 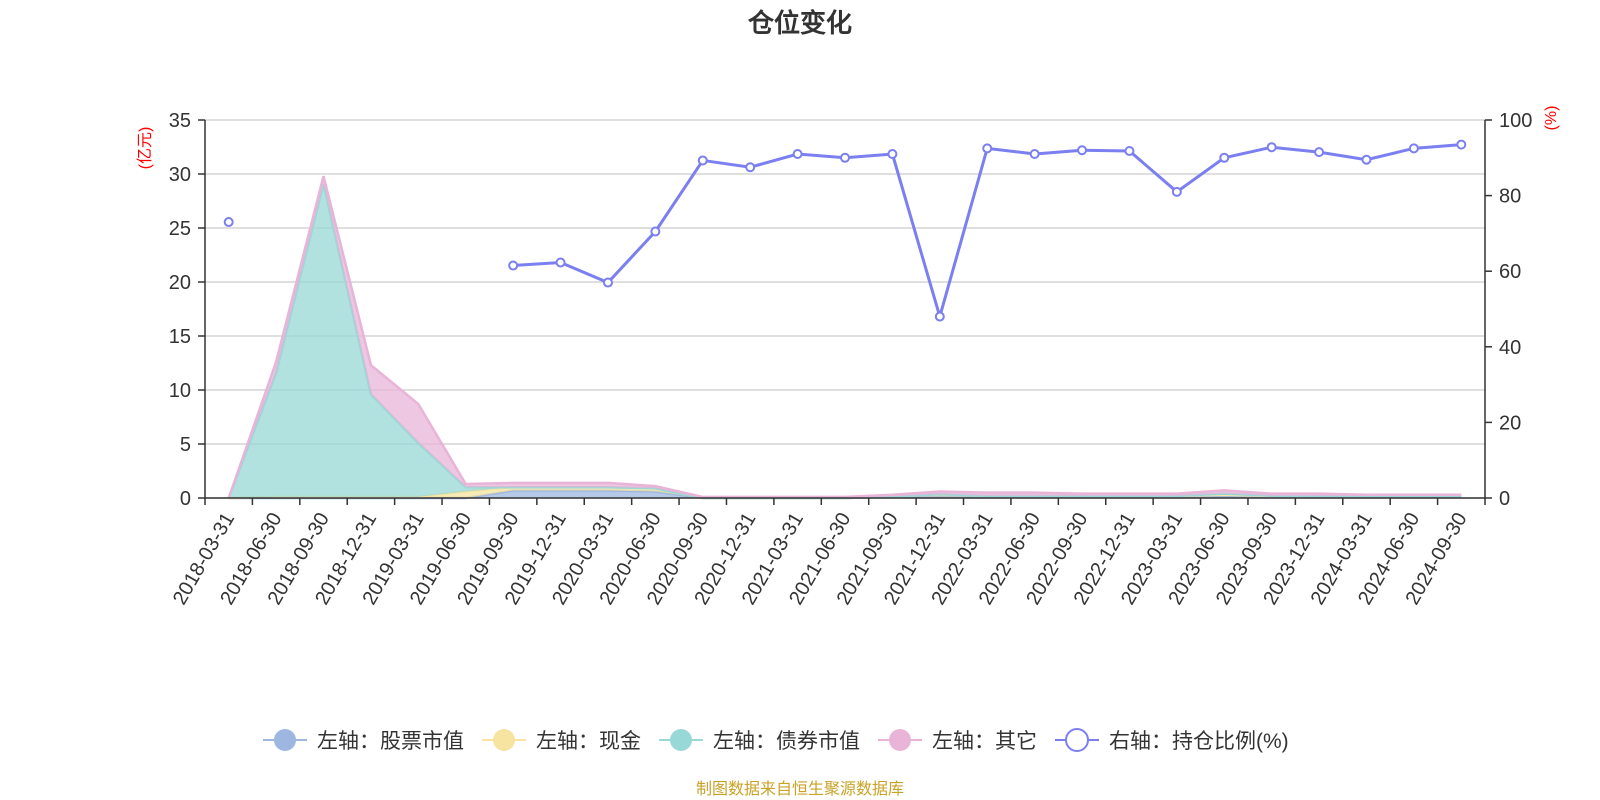 I want to click on right-tick-label: 100, so click(x=1515, y=121).